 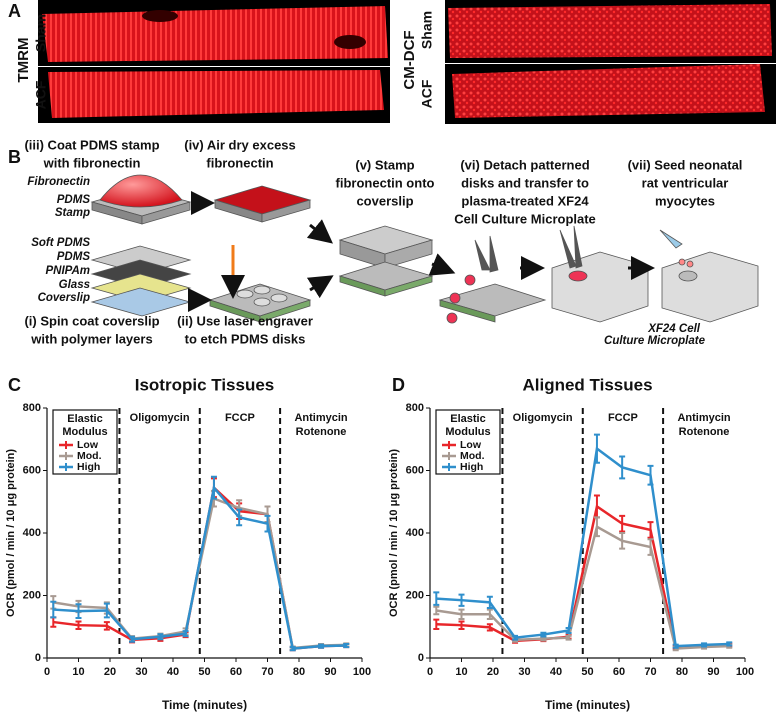 I want to click on step-text: with fibronectin, so click(x=92, y=162).